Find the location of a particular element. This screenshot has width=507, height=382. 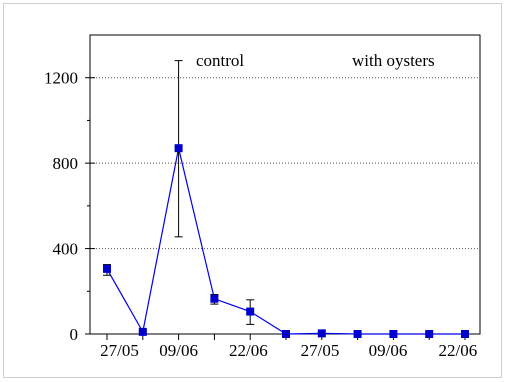

annotation-with-oysters: with oysters is located at coordinates (393, 60).